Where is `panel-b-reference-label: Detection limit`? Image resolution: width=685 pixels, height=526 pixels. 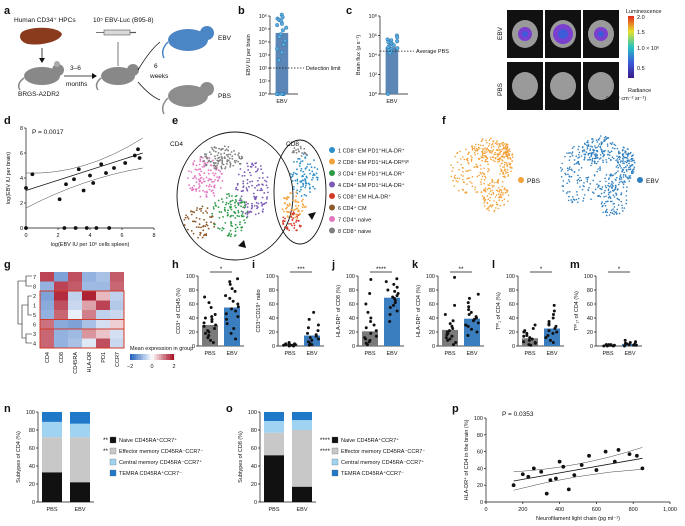
panel-b-reference-label: Detection limit is located at coordinates (323, 69).